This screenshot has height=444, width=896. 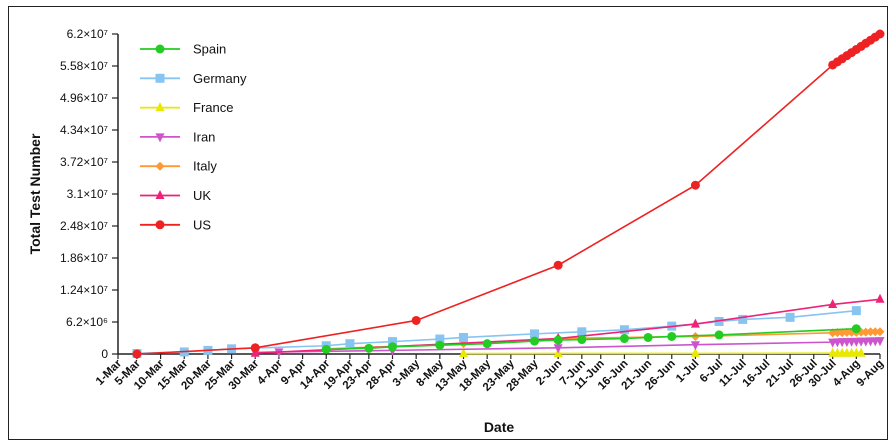 What do you see at coordinates (220, 78) in the screenshot?
I see `legend-label: Germany` at bounding box center [220, 78].